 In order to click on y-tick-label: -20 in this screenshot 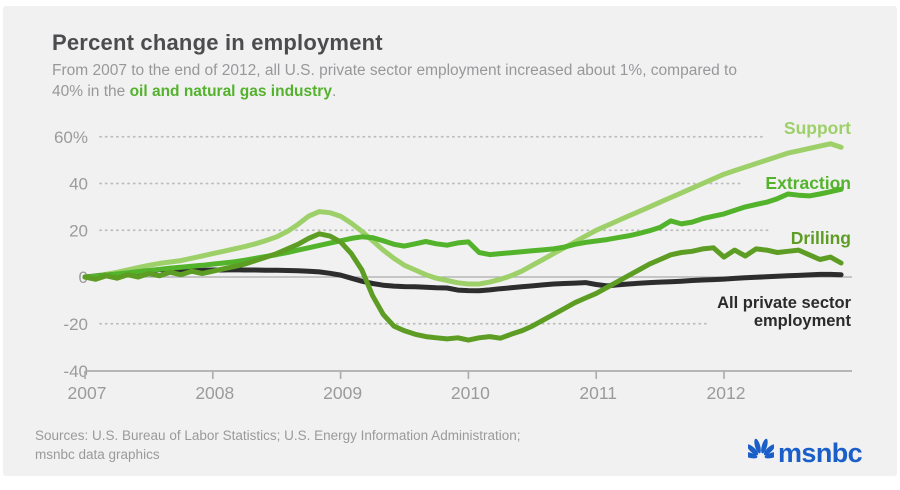, I will do `click(75, 324)`.